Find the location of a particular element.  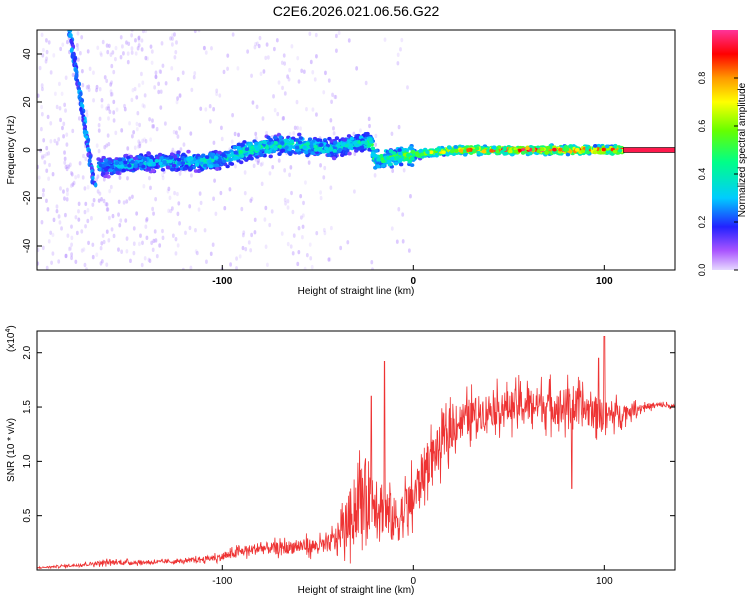

y-tick-label: 20 is located at coordinates (27, 102).